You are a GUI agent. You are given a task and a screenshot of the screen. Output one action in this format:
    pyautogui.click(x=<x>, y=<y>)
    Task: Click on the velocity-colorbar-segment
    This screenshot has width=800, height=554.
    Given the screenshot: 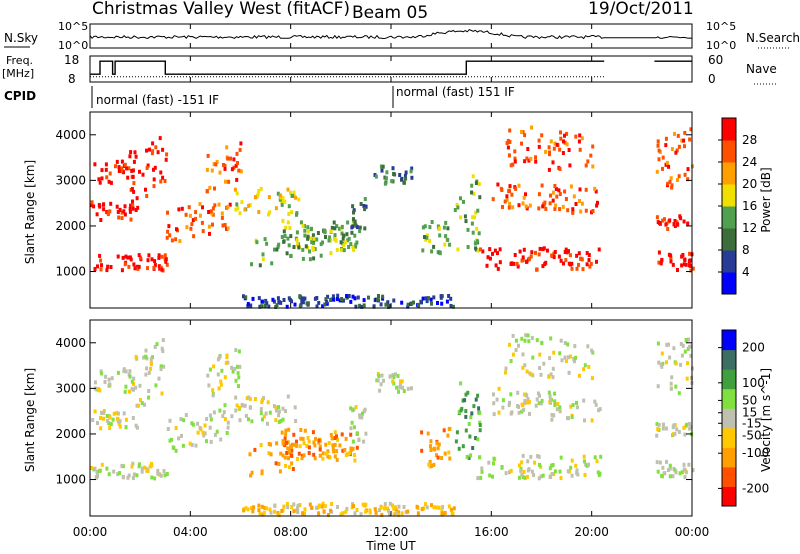 What is the action you would take?
    pyautogui.click(x=729, y=379)
    